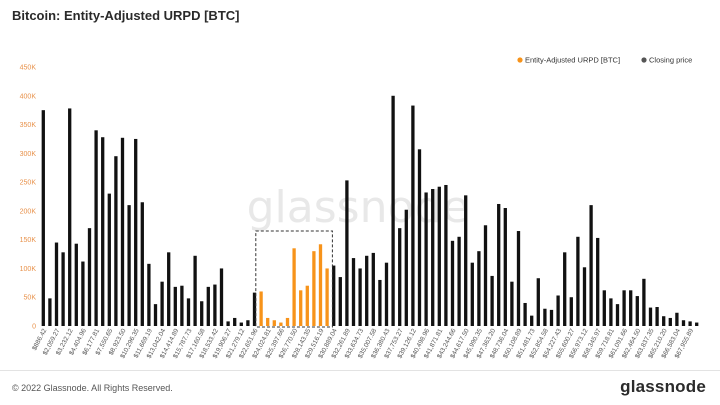 The height and width of the screenshot is (405, 720). I want to click on y-tick-label: 100K, so click(28, 269).